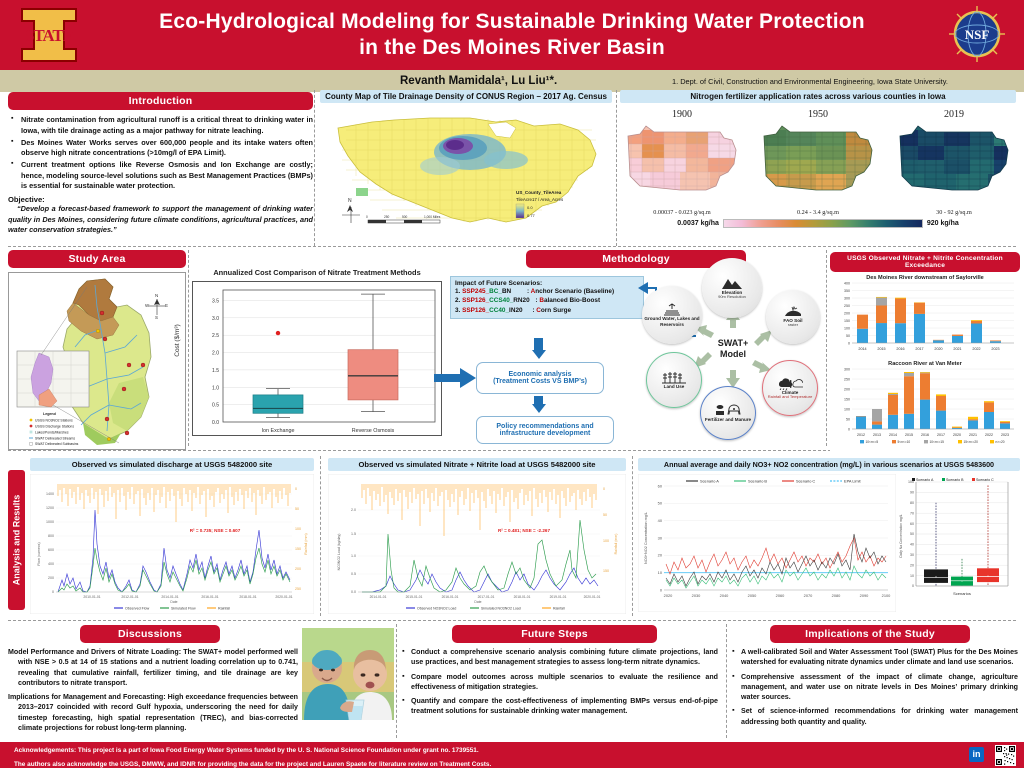  Describe the element at coordinates (836, 595) in the screenshot. I see `svg-text: 2080` at that location.